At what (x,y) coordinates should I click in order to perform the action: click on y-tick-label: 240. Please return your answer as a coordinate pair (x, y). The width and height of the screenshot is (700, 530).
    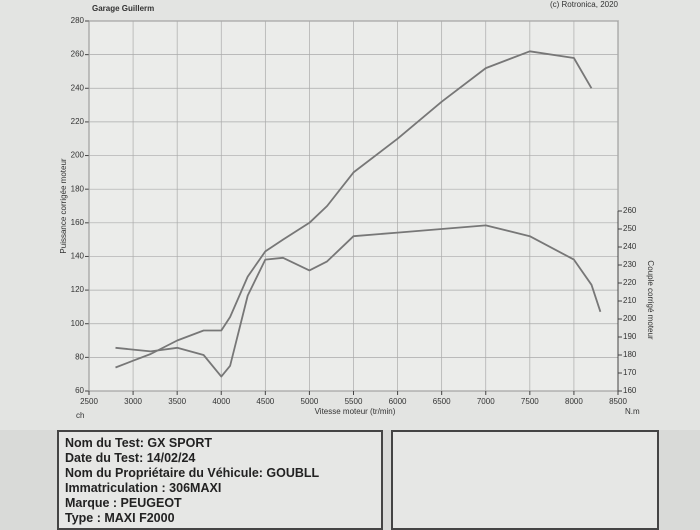
    Looking at the image, I should click on (78, 87).